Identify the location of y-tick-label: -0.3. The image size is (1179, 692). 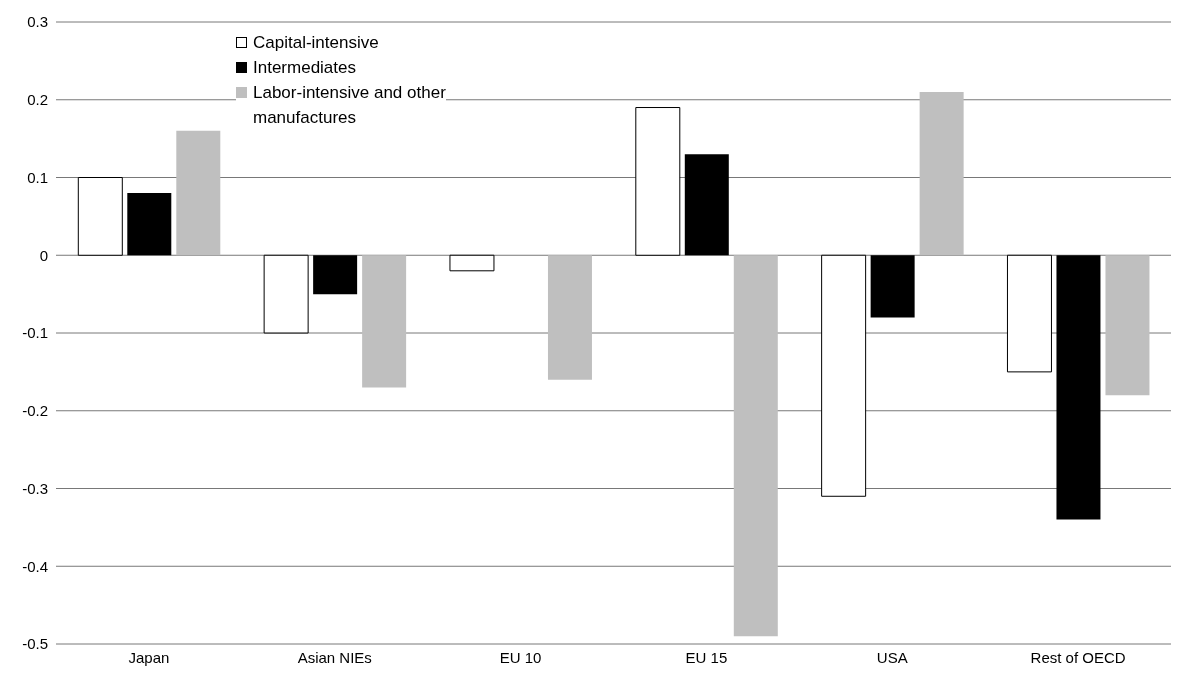
(35, 488).